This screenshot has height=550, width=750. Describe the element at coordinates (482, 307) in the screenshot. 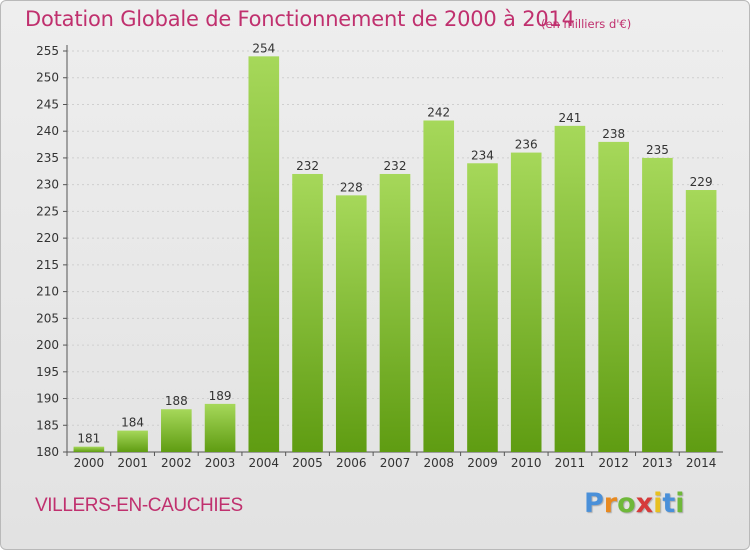

I see `bar-2009` at that location.